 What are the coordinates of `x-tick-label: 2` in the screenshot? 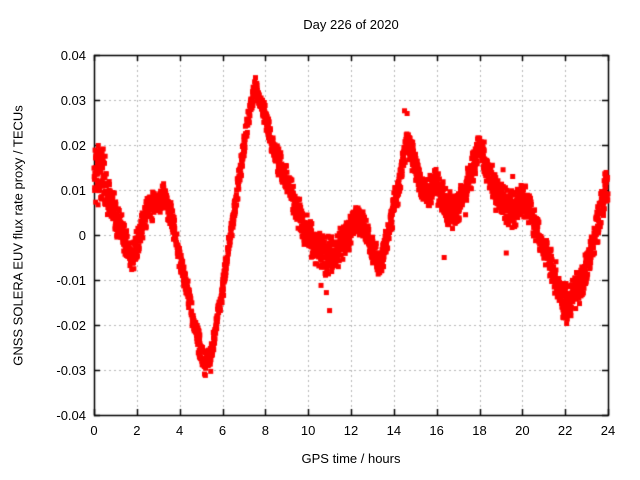 It's located at (137, 430).